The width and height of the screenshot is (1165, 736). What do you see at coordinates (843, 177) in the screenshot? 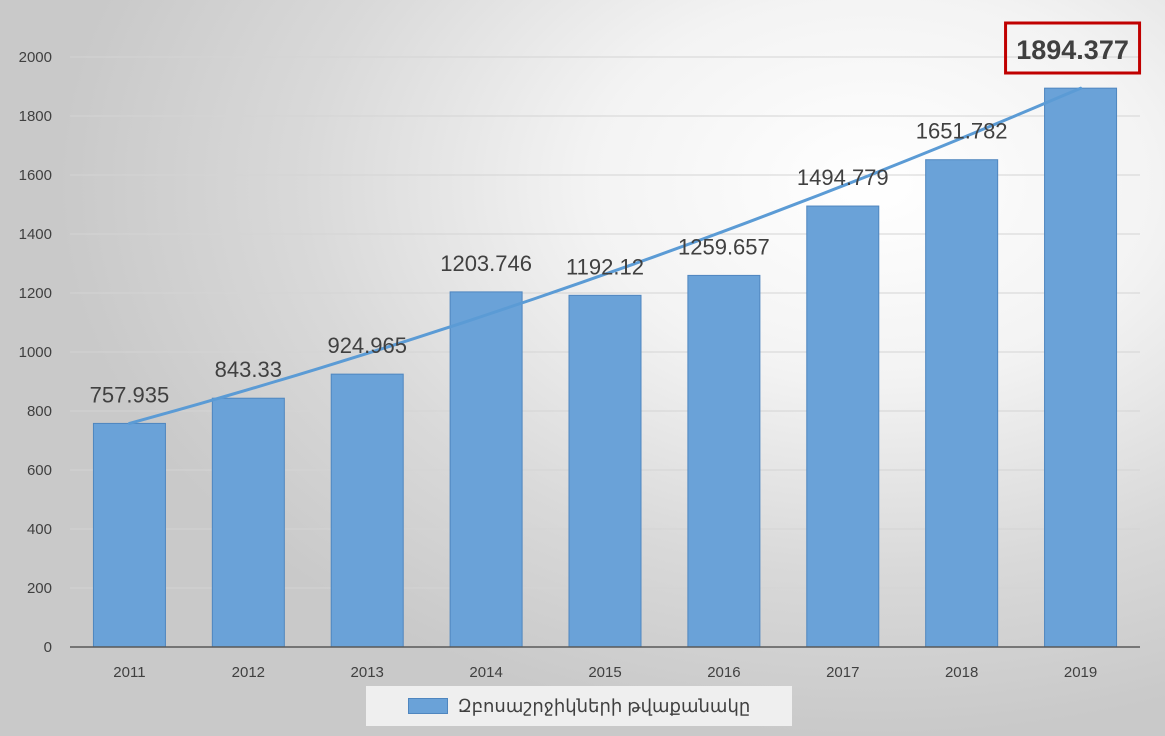
I see `data-label-2017: 1494.779` at bounding box center [843, 177].